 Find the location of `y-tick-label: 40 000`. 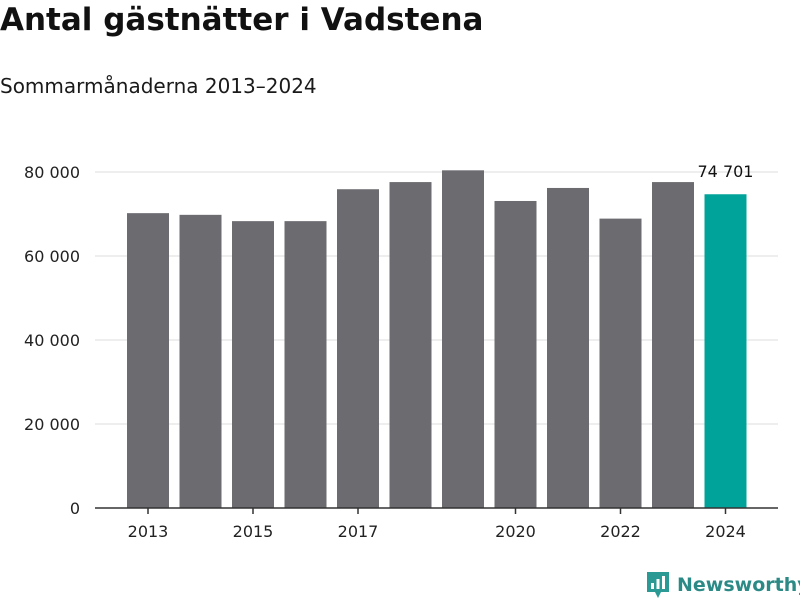

y-tick-label: 40 000 is located at coordinates (52, 340).